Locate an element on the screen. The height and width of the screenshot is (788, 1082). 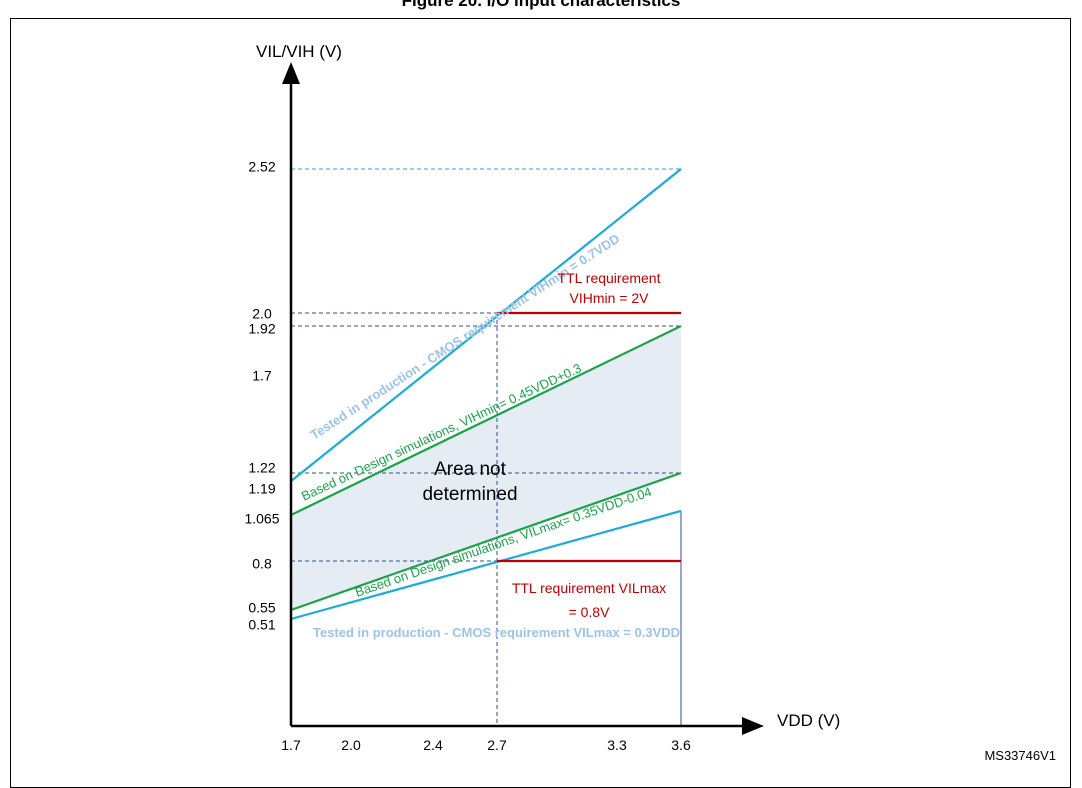
y-tick-label: 1.065 is located at coordinates (261, 519).